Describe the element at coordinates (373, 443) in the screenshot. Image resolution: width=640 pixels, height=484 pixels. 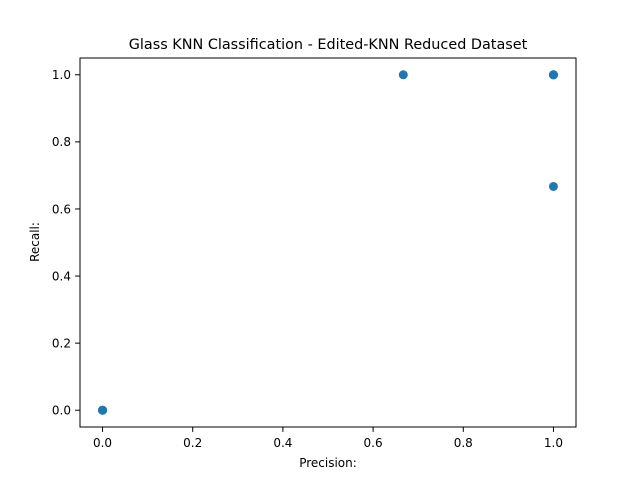
I see `x-tick-label: 0.6` at that location.